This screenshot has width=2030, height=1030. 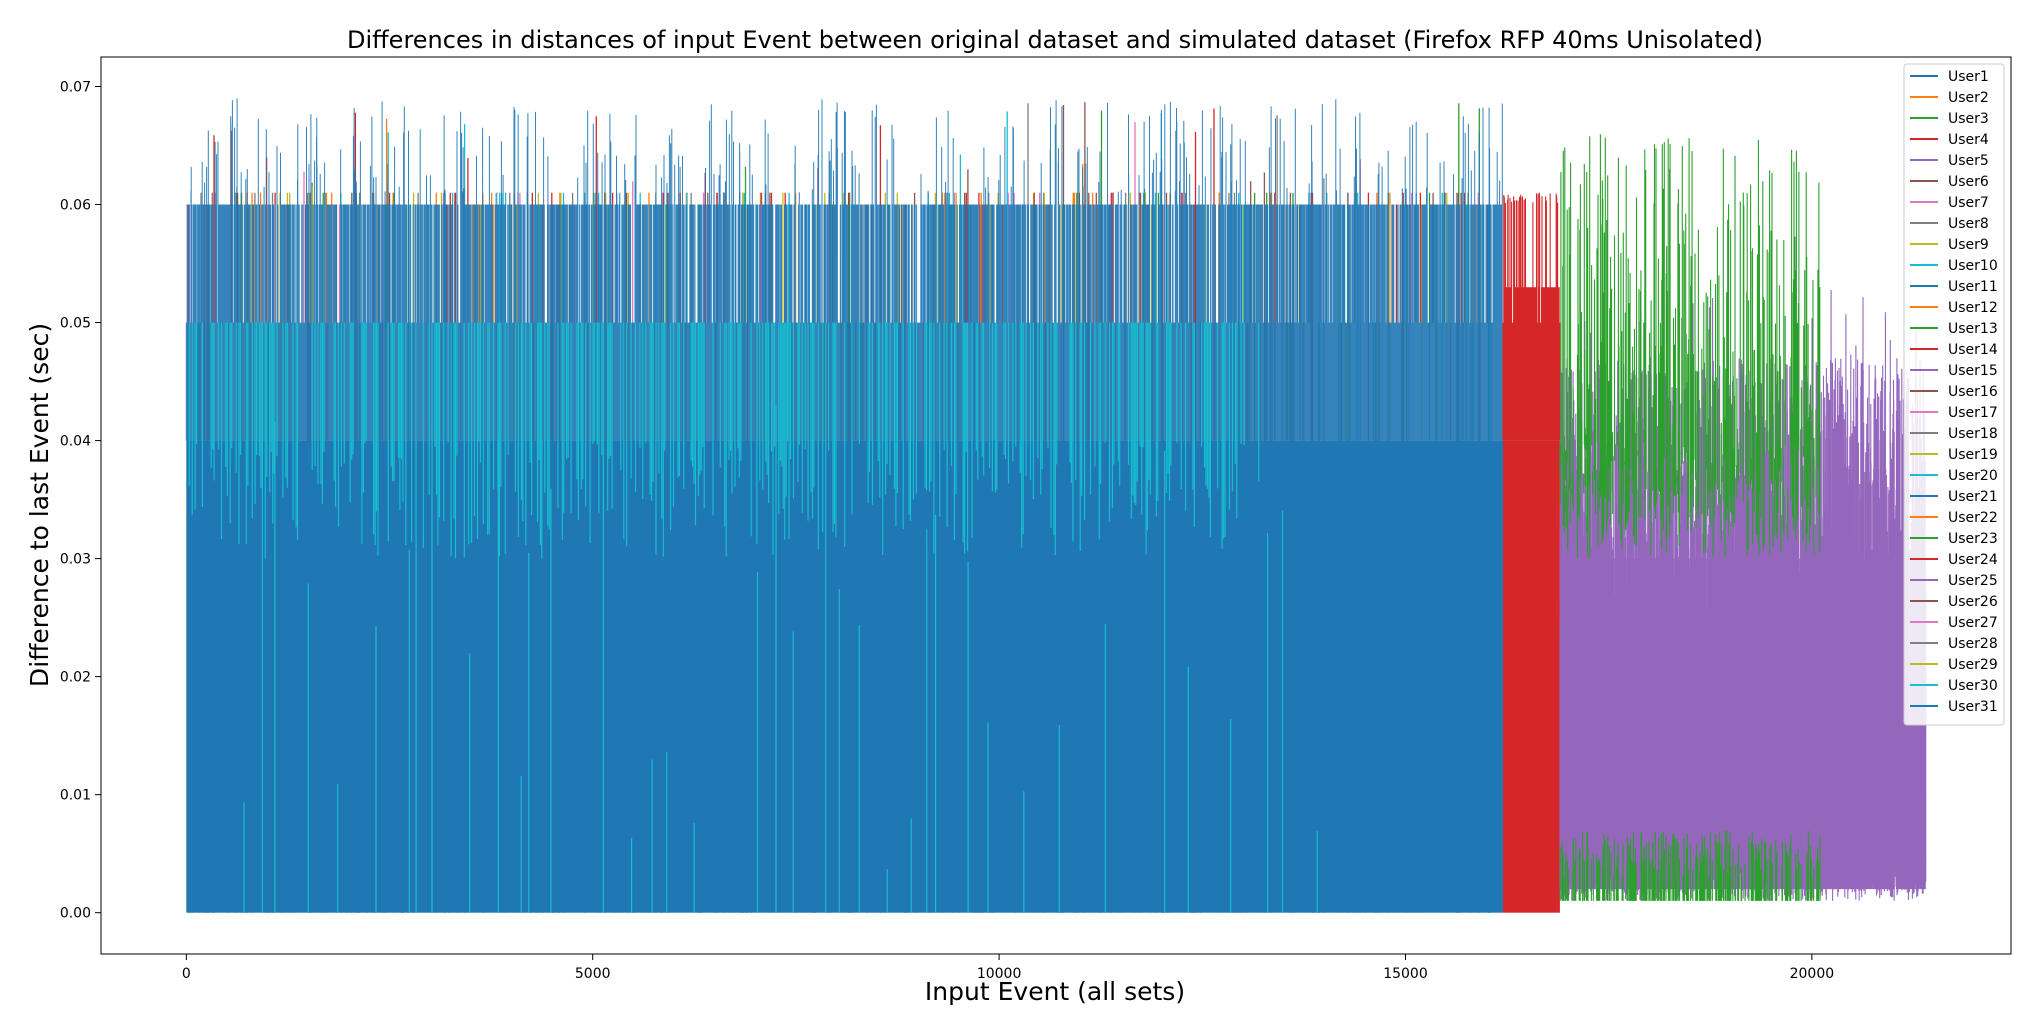 I want to click on legend-label: User30, so click(x=1973, y=686).